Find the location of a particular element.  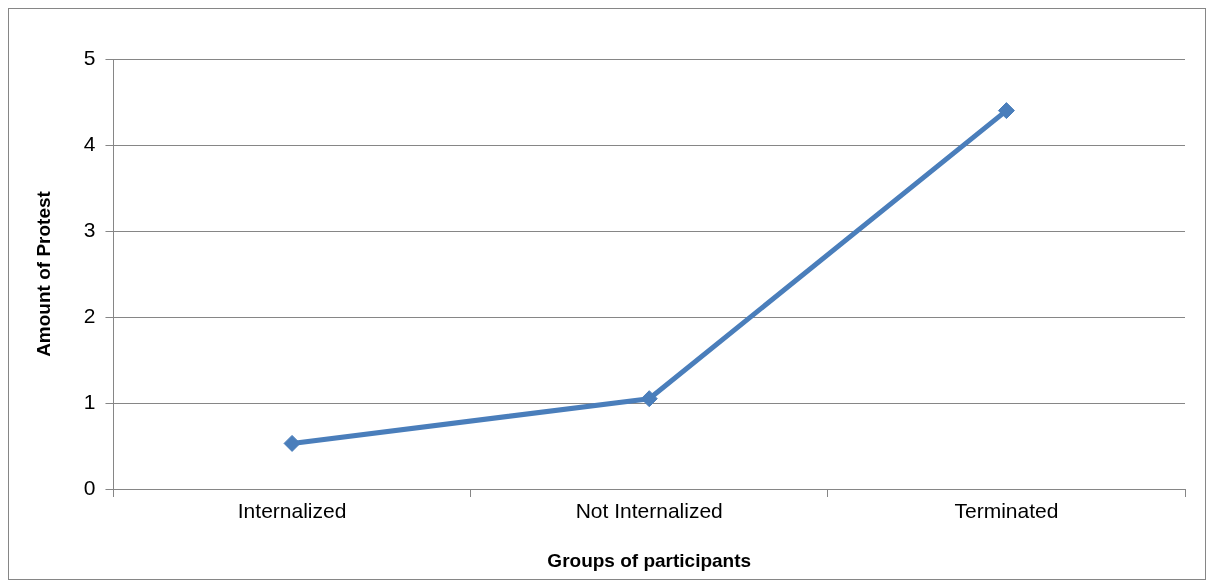

y-axis-title: Amount of Protest is located at coordinates (43, 273).